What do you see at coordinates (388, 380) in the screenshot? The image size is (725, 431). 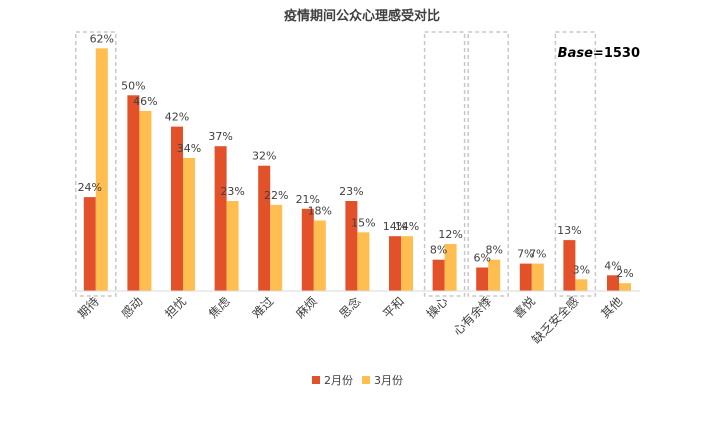 I see `legend-label: 3月份` at bounding box center [388, 380].